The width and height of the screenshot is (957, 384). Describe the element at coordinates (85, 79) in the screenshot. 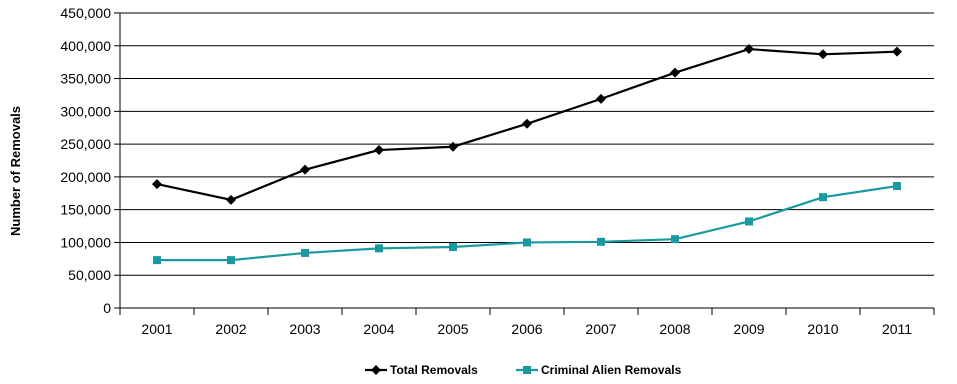

I see `y-tick-label: 350,000` at that location.